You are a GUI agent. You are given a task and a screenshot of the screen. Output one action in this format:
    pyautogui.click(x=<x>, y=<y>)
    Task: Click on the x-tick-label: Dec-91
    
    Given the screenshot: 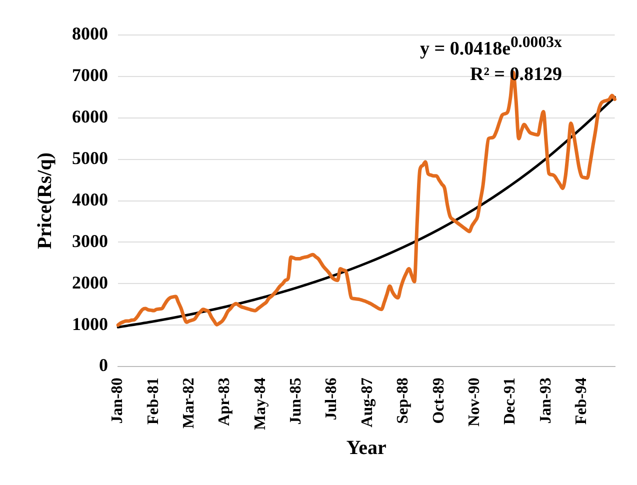 What is the action you would take?
    pyautogui.click(x=510, y=401)
    